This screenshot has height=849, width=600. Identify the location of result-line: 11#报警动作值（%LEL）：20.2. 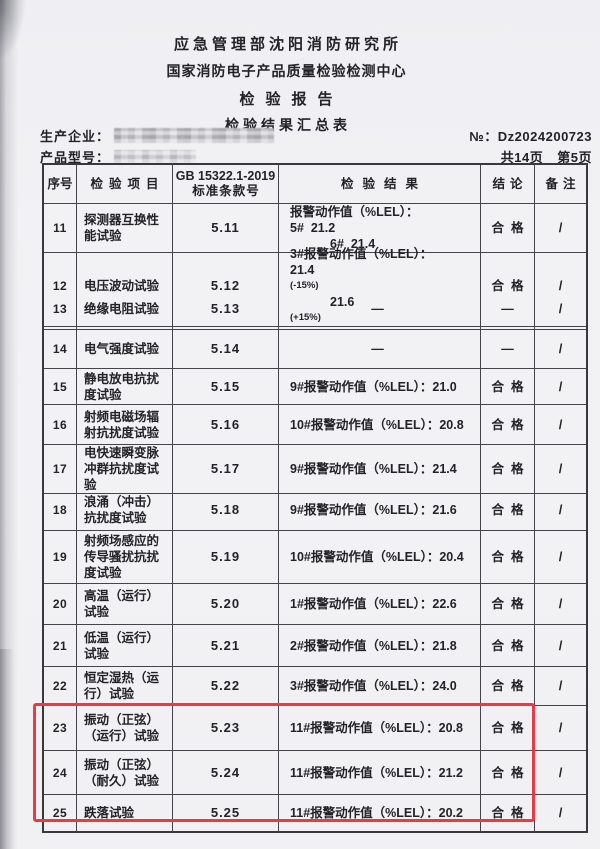
(376, 813).